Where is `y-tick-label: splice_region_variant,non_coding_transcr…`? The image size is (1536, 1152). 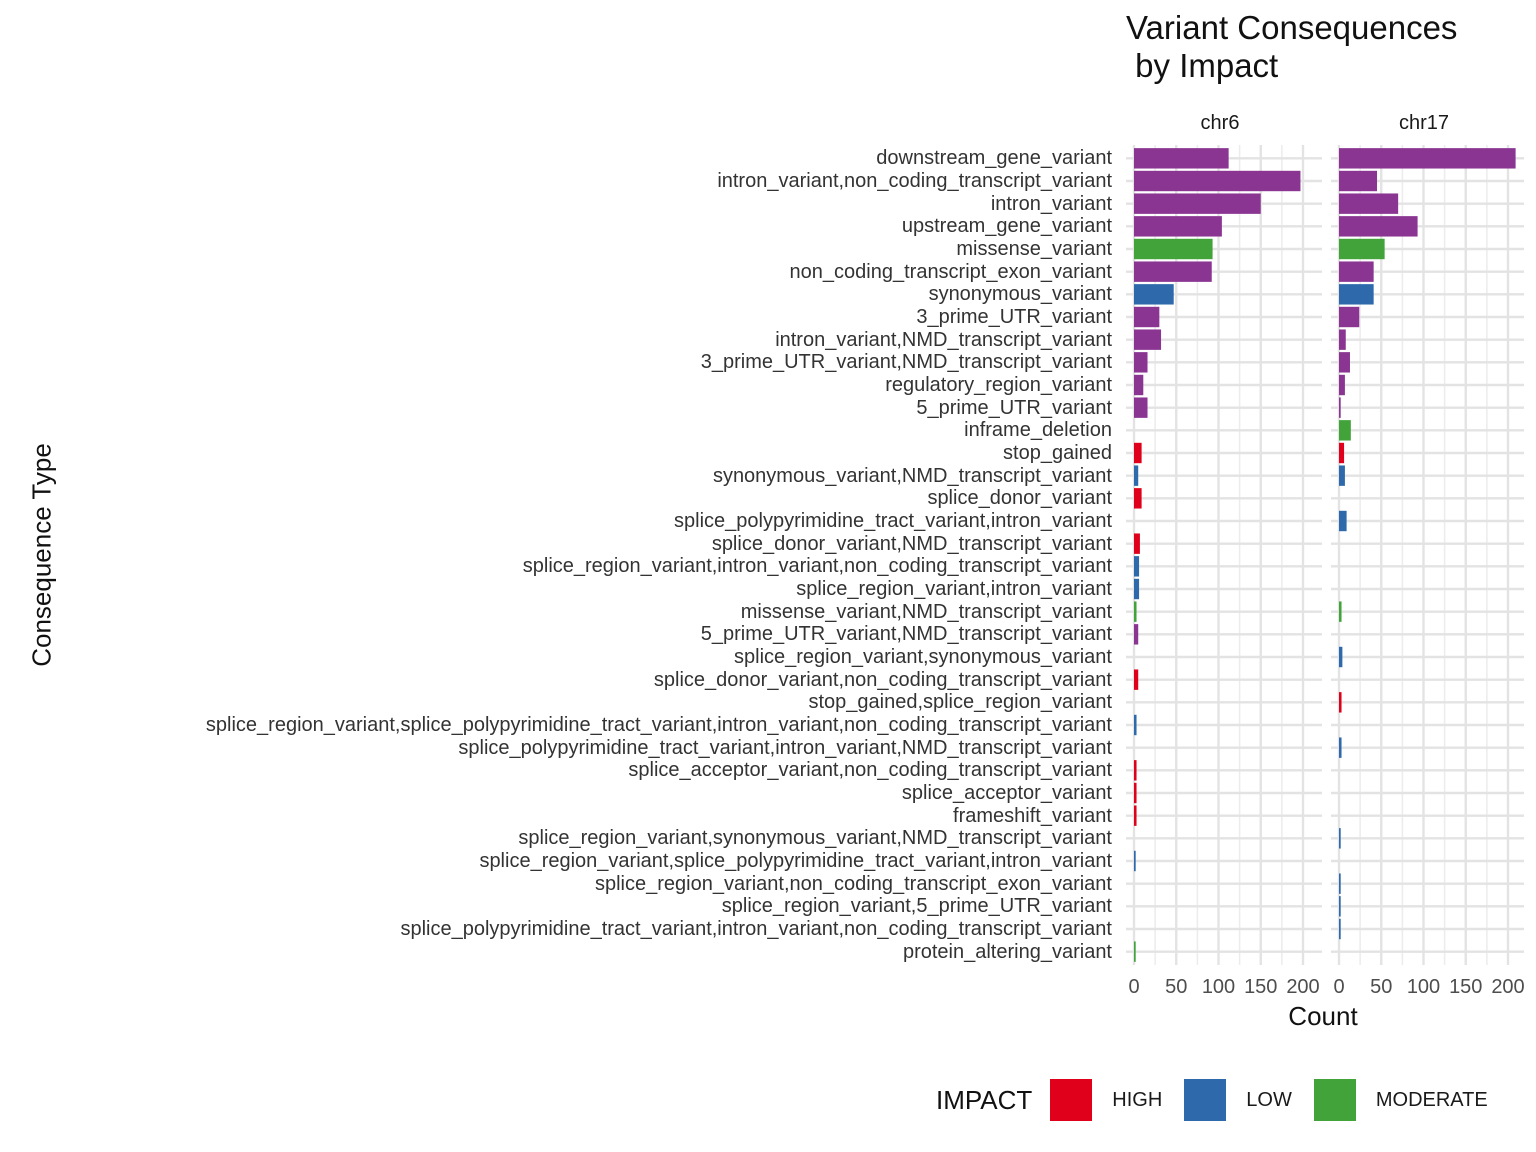
y-tick-label: splice_region_variant,non_coding_transcr… is located at coordinates (853, 883).